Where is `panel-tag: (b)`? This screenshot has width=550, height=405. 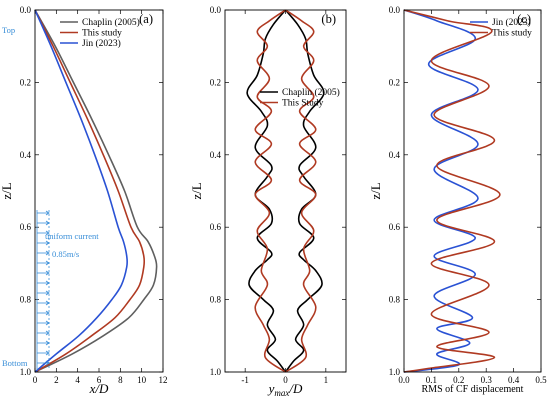
panel-tag: (b) is located at coordinates (328, 19).